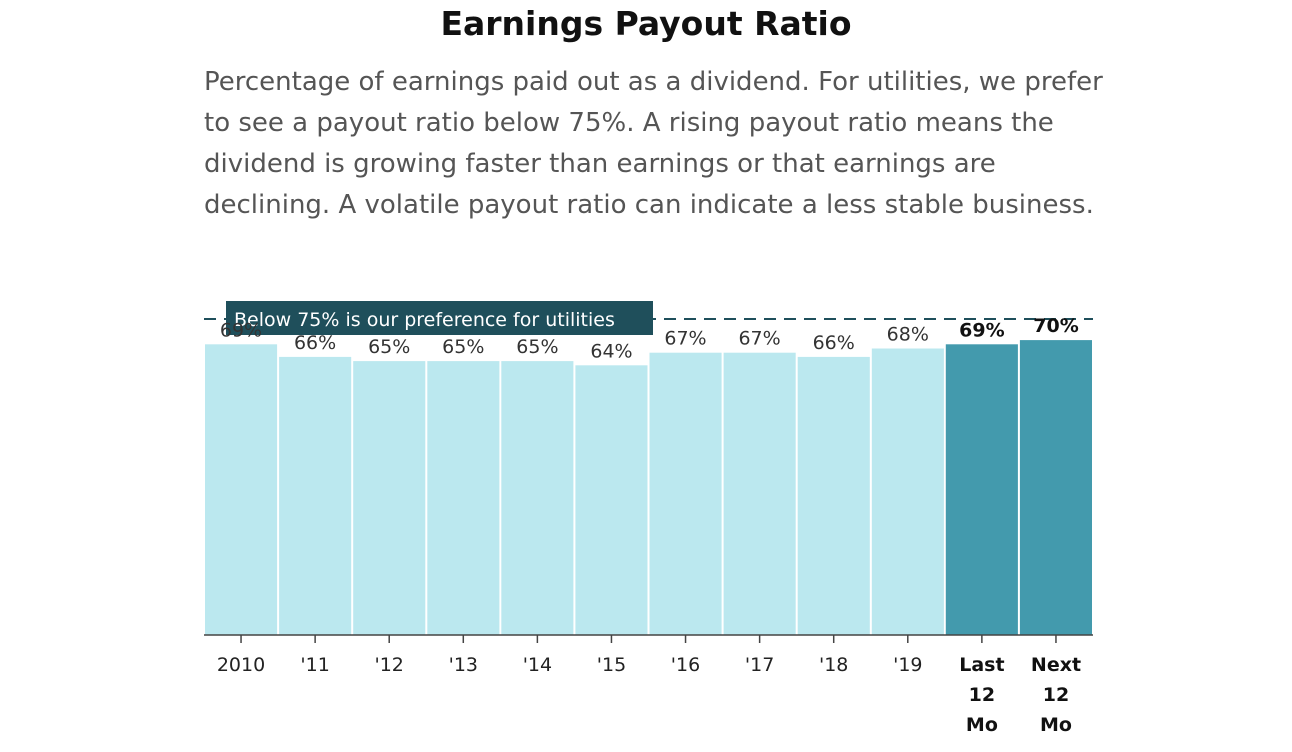 This screenshot has width=1292, height=752. I want to click on value-label-7: 67%, so click(759, 339).